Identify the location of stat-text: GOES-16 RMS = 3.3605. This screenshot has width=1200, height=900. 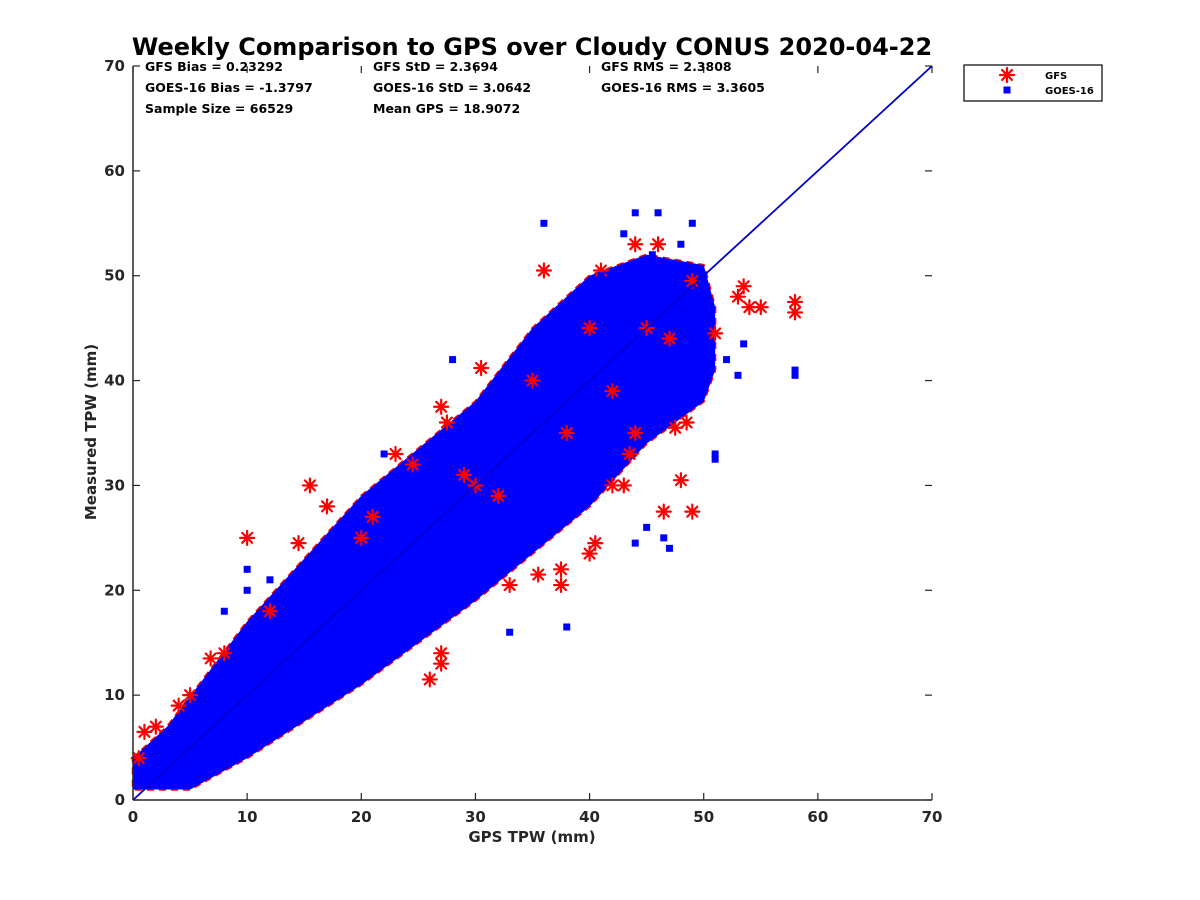
(683, 87).